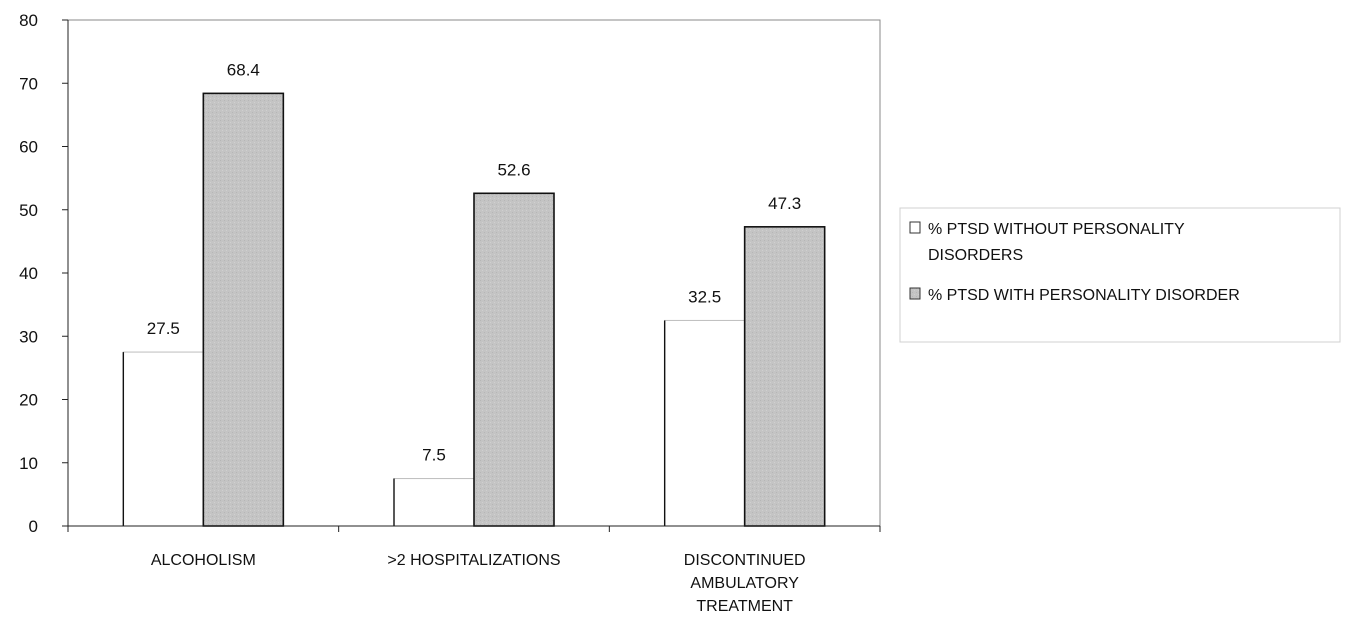 Image resolution: width=1346 pixels, height=629 pixels. Describe the element at coordinates (473, 560) in the screenshot. I see `category-label: >2 HOSPITALIZATIONS` at that location.